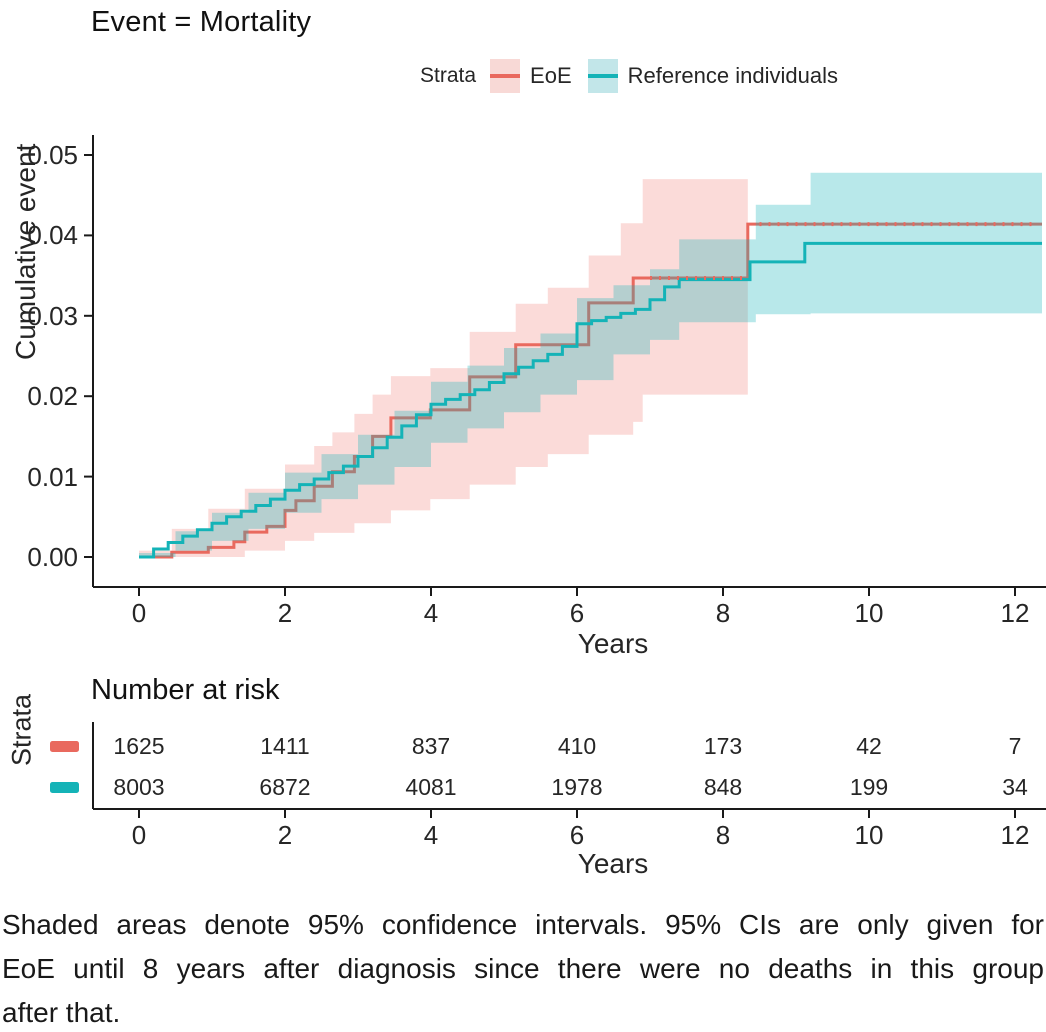 Image resolution: width=1046 pixels, height=1032 pixels. What do you see at coordinates (52, 396) in the screenshot?
I see `y-tick-label: 0.02` at bounding box center [52, 396].